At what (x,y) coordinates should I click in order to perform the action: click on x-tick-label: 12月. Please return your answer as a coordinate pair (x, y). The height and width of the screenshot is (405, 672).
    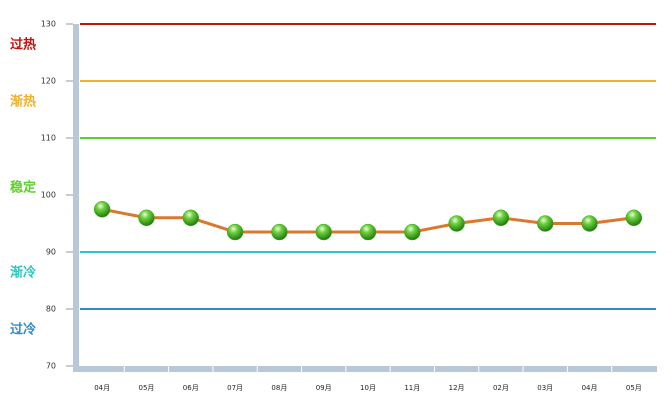
    Looking at the image, I should click on (457, 388).